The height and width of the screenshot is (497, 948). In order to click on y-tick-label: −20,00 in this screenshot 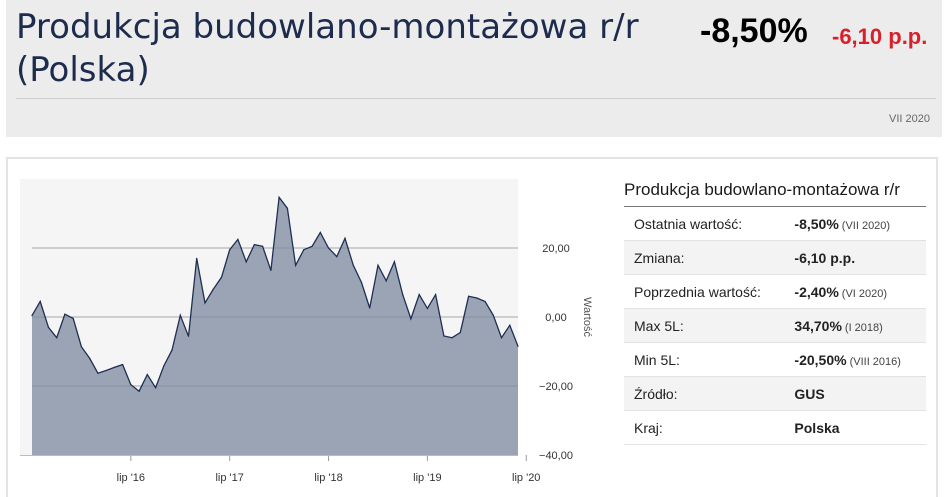, I will do `click(556, 387)`.